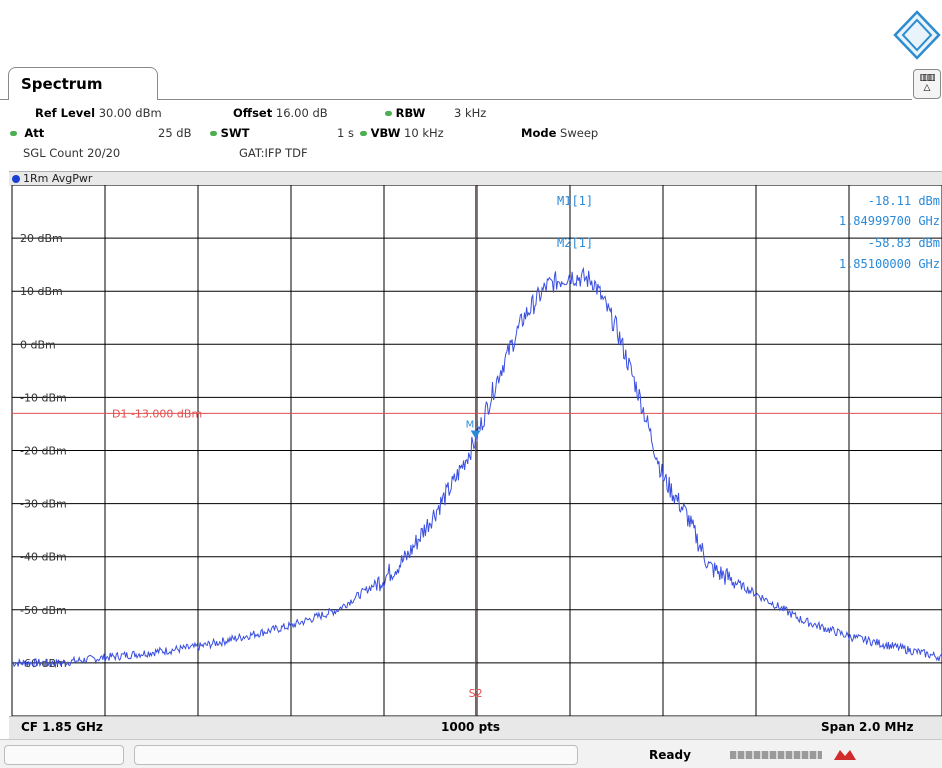 Image resolution: width=942 pixels, height=768 pixels. What do you see at coordinates (301, 113) in the screenshot?
I see `offset-value: 16.00 dB` at bounding box center [301, 113].